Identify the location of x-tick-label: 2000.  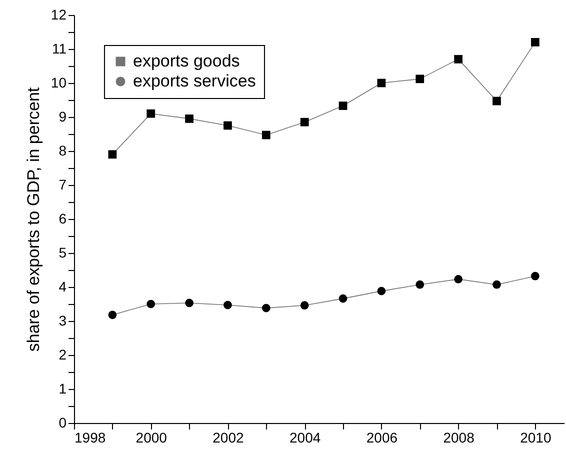
(152, 438).